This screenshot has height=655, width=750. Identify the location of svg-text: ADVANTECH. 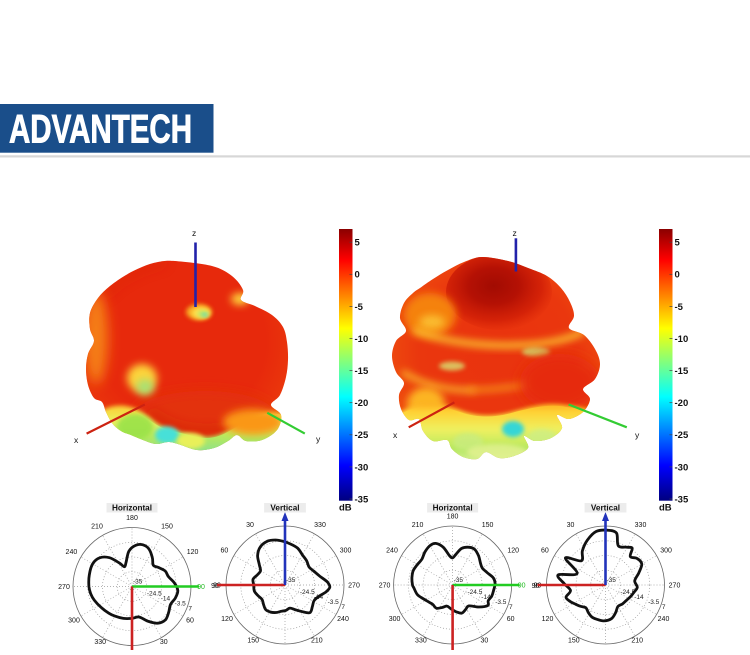
(100, 130).